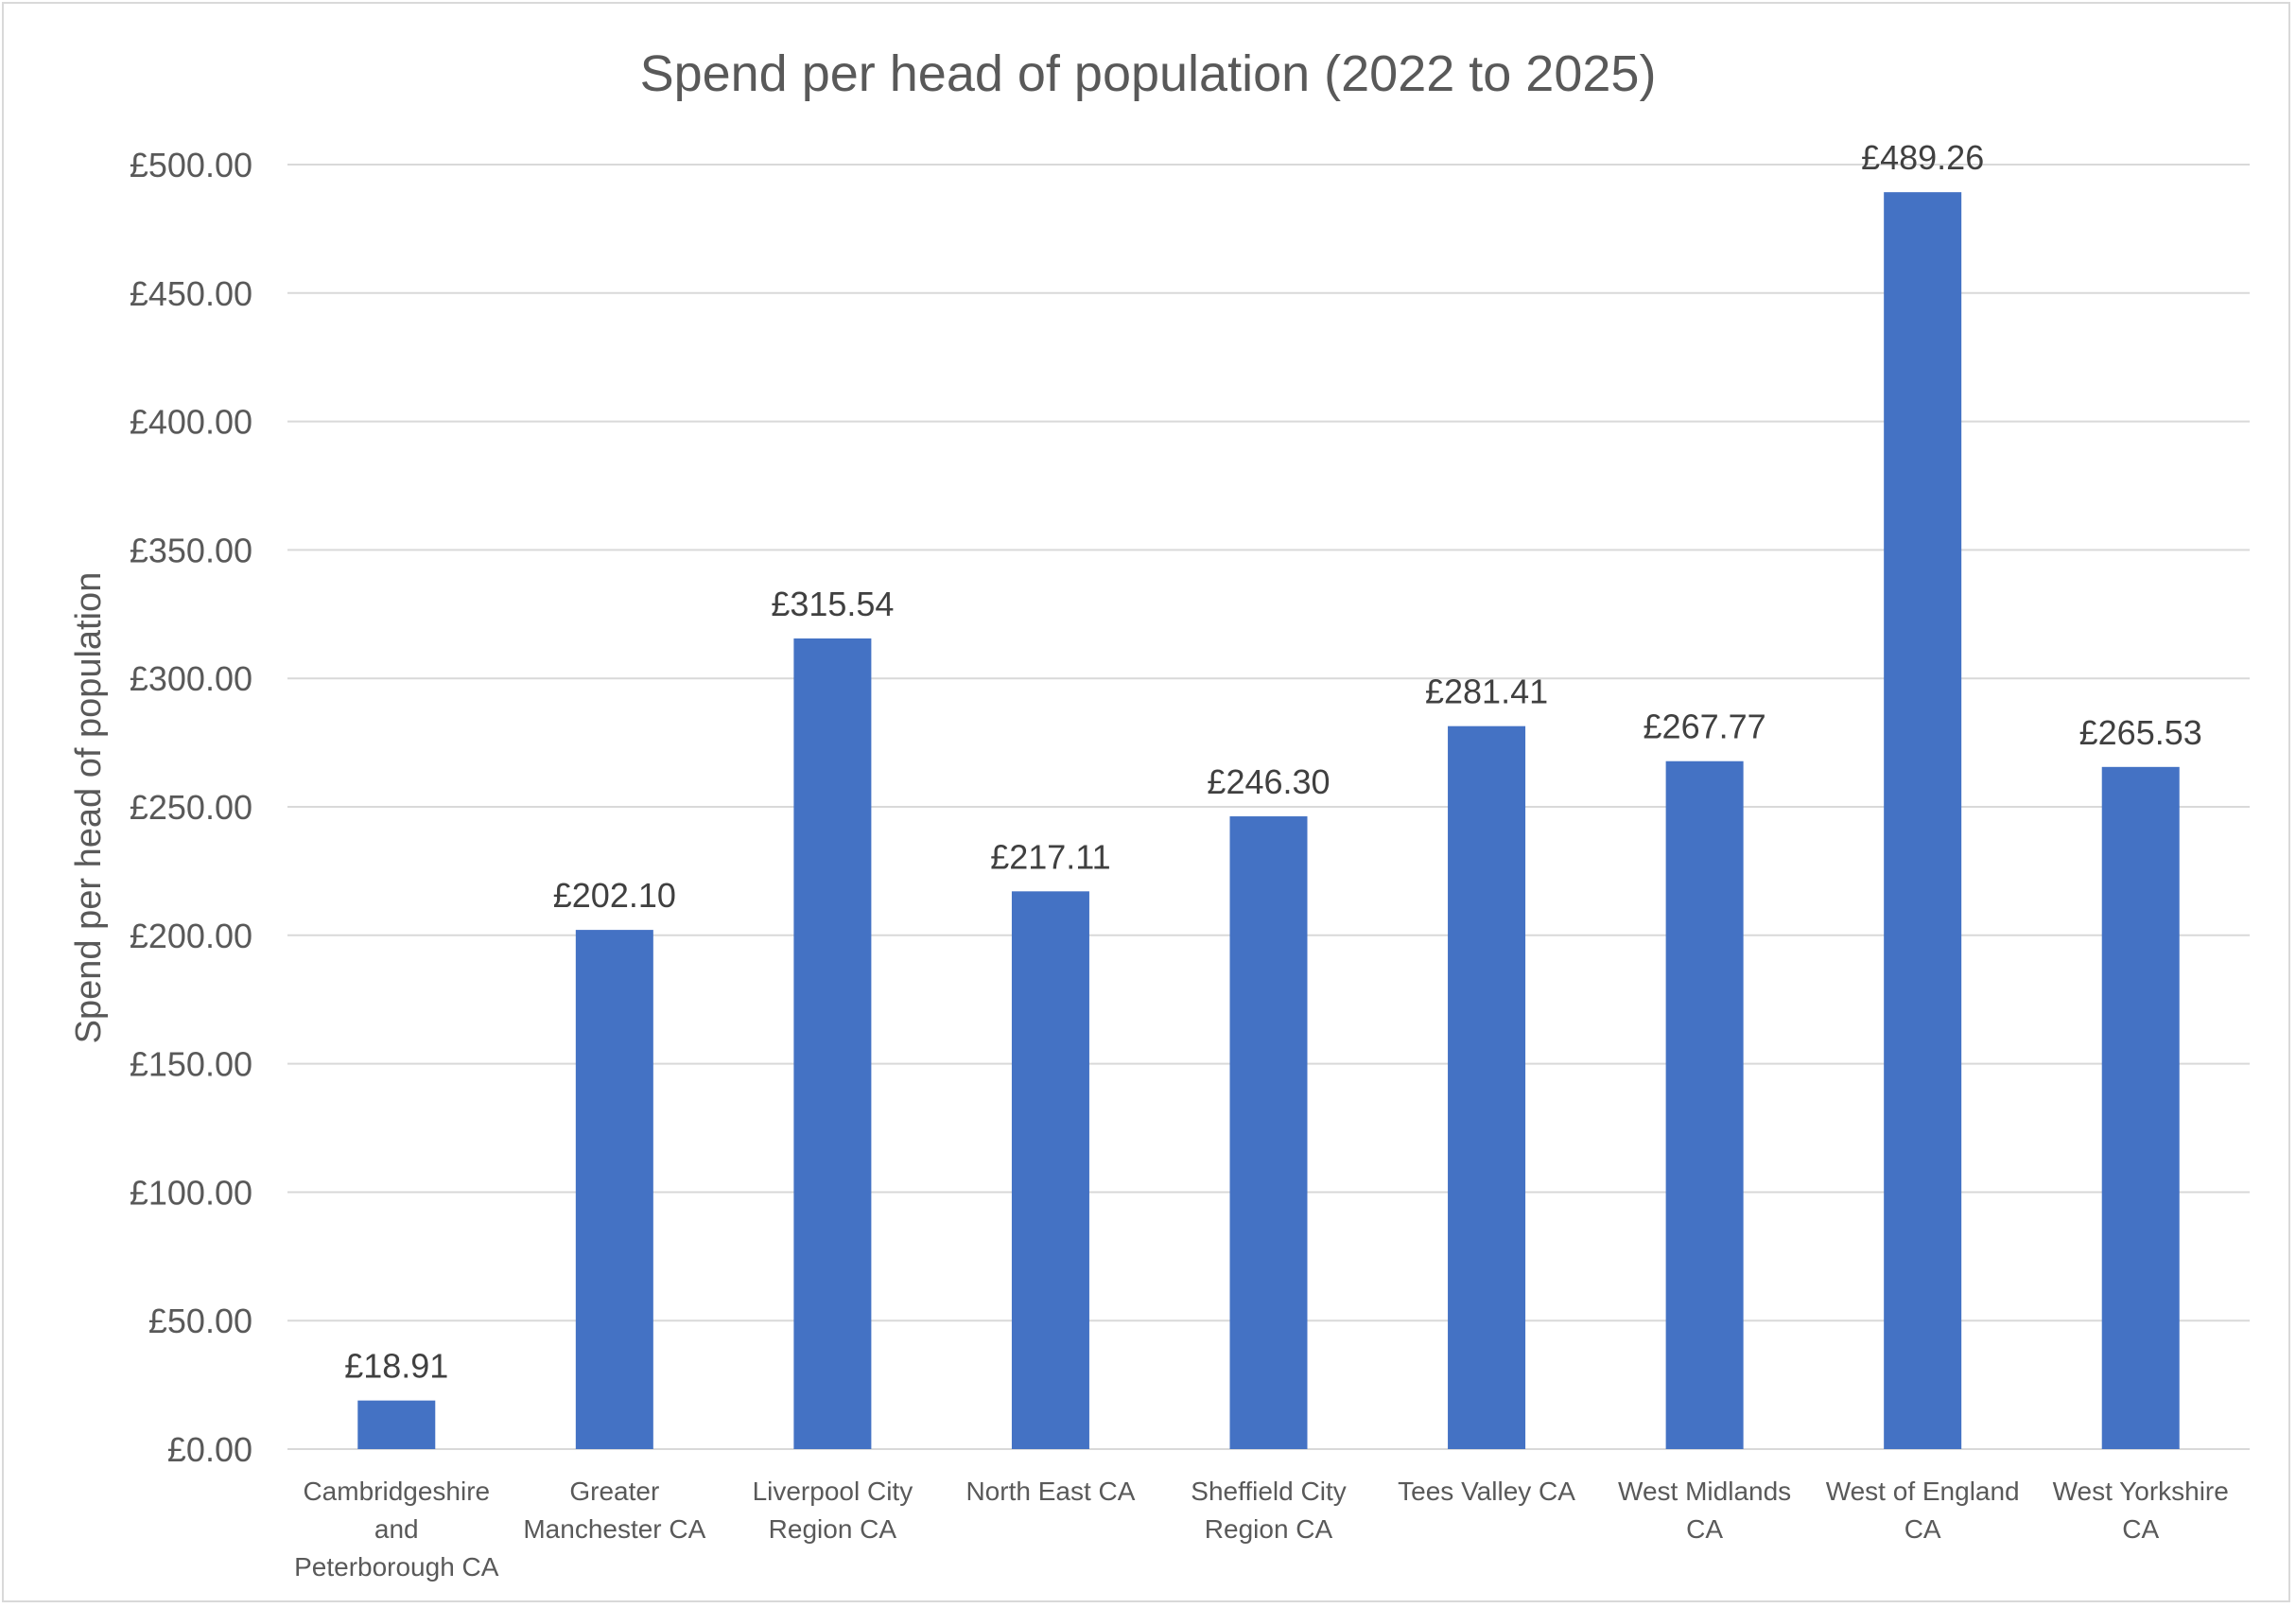  I want to click on data-label: £217.11, so click(1050, 856).